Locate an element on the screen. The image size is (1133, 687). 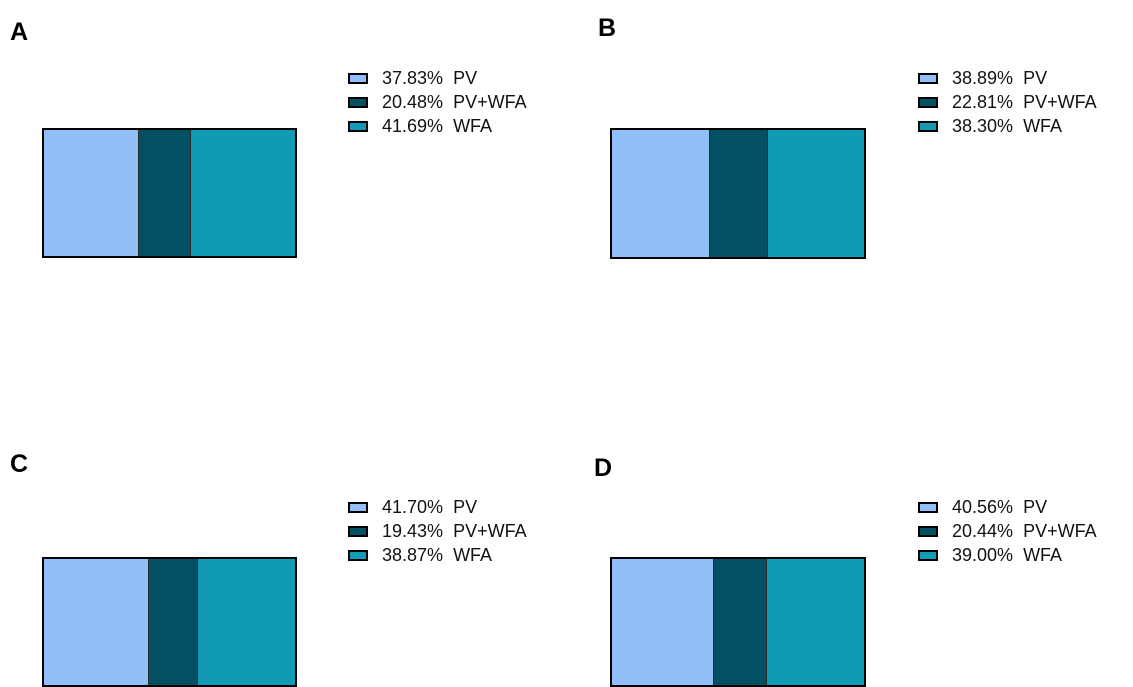
stacked-bar-b is located at coordinates (738, 193).